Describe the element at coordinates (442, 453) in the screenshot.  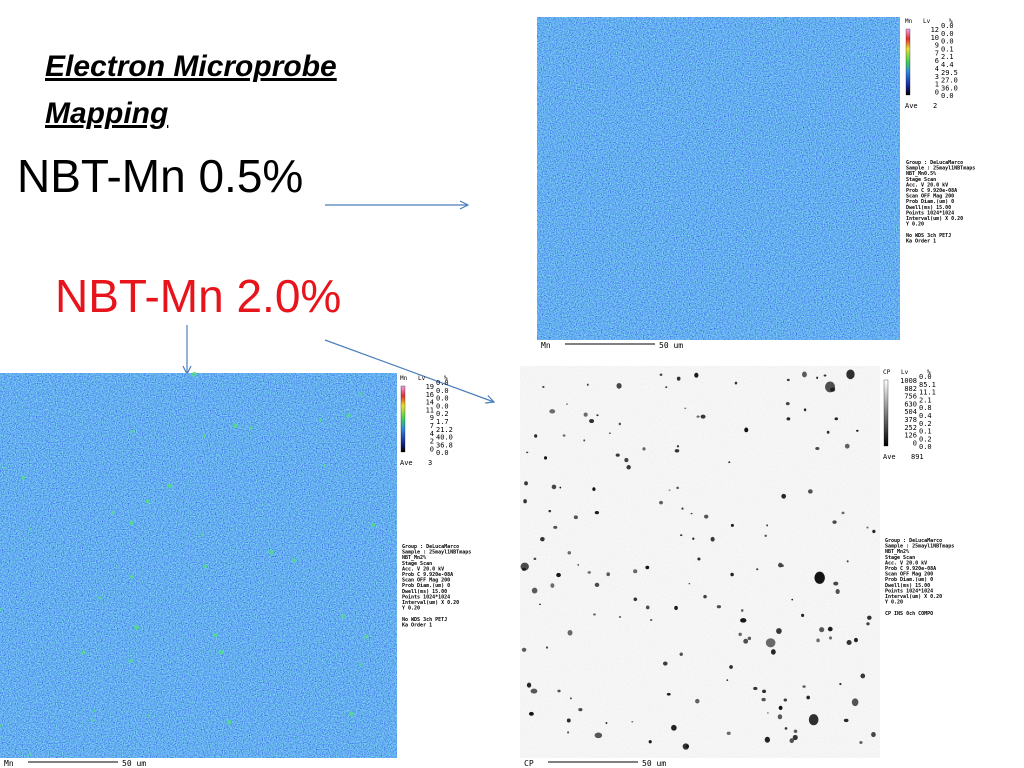
I see `legend-percent: 0.0` at that location.